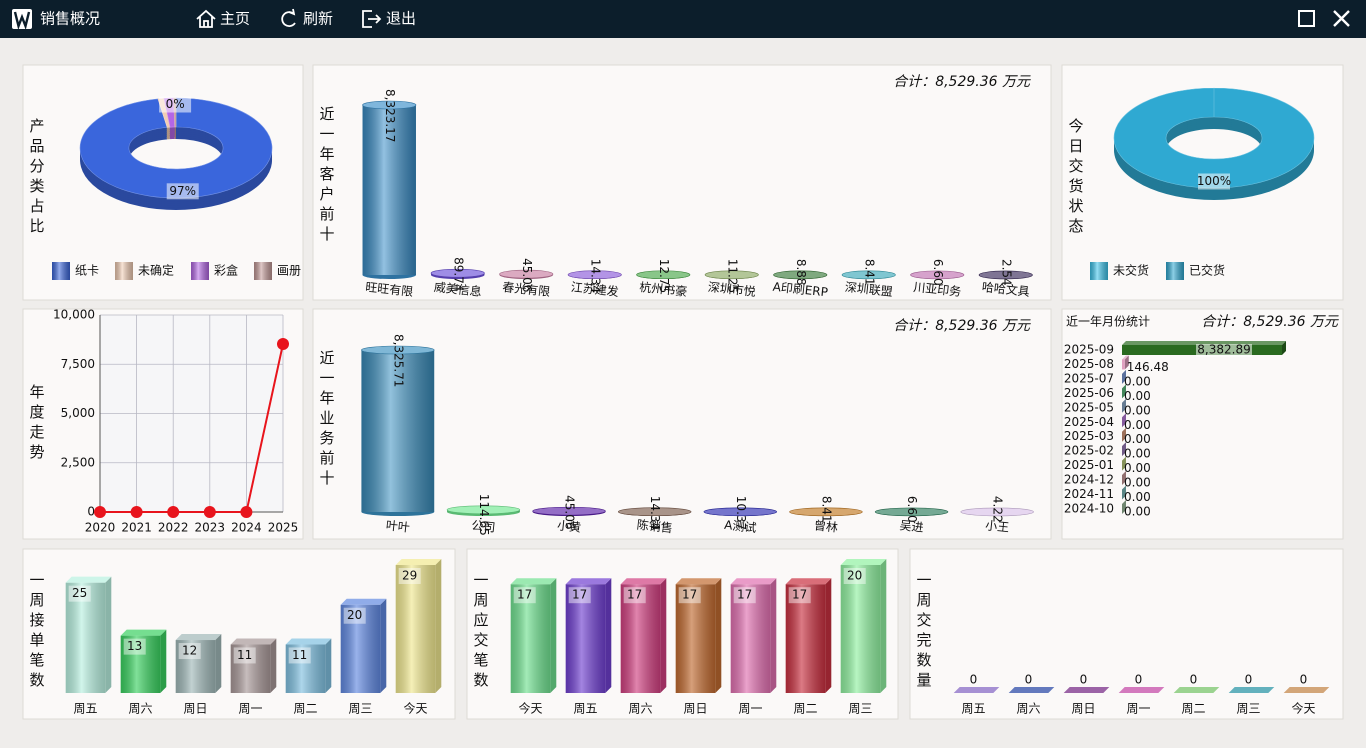 This screenshot has height=748, width=1366. Describe the element at coordinates (246, 512) in the screenshot. I see `point` at that location.